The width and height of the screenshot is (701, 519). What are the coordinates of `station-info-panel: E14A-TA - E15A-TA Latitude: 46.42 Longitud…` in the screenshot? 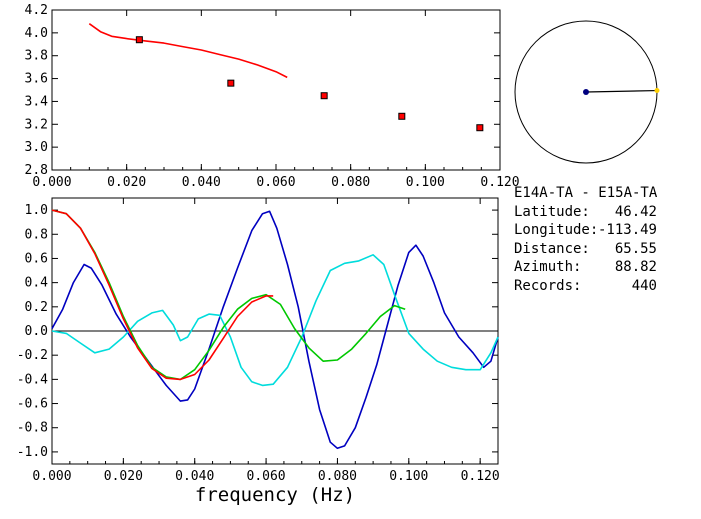 It's located at (606, 239).